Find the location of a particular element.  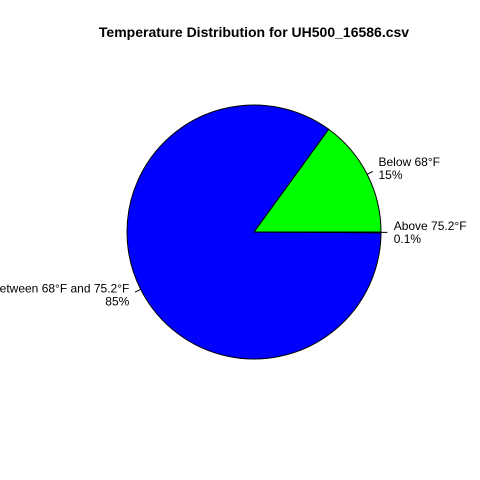

slice-name-2: Between 68°F and 75.2°F is located at coordinates (64, 289).